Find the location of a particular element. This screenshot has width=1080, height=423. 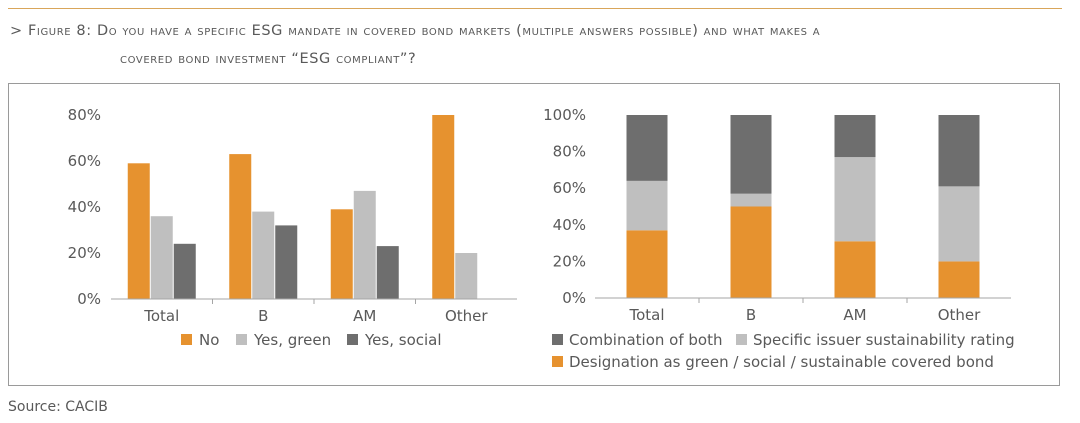

legend-label: Yes, green is located at coordinates (292, 340).